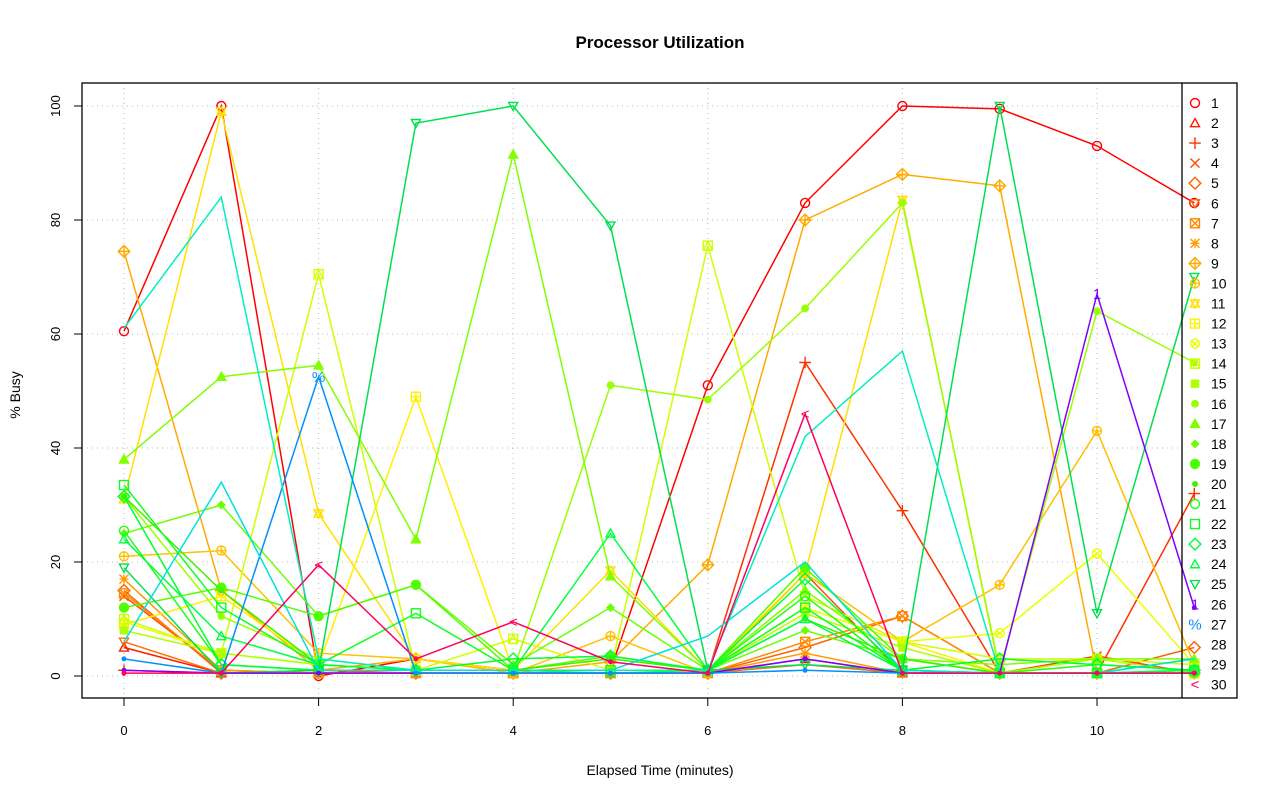 The image size is (1280, 801). Describe the element at coordinates (1204, 163) in the screenshot. I see `legend-item: 4` at that location.